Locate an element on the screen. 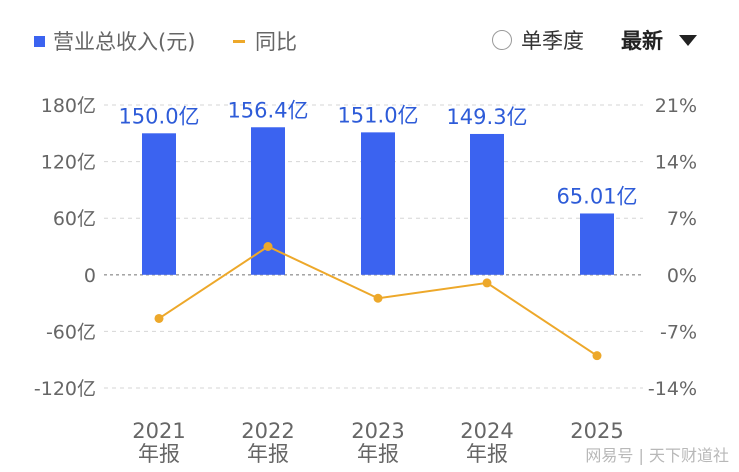 This screenshot has width=739, height=472. legend-label-yoy: 同比 is located at coordinates (276, 42).